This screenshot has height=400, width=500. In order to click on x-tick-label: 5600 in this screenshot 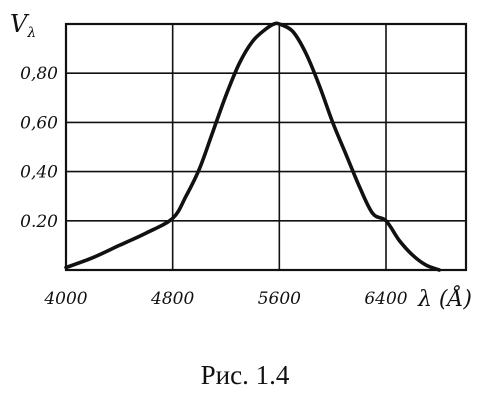, I will do `click(279, 299)`.